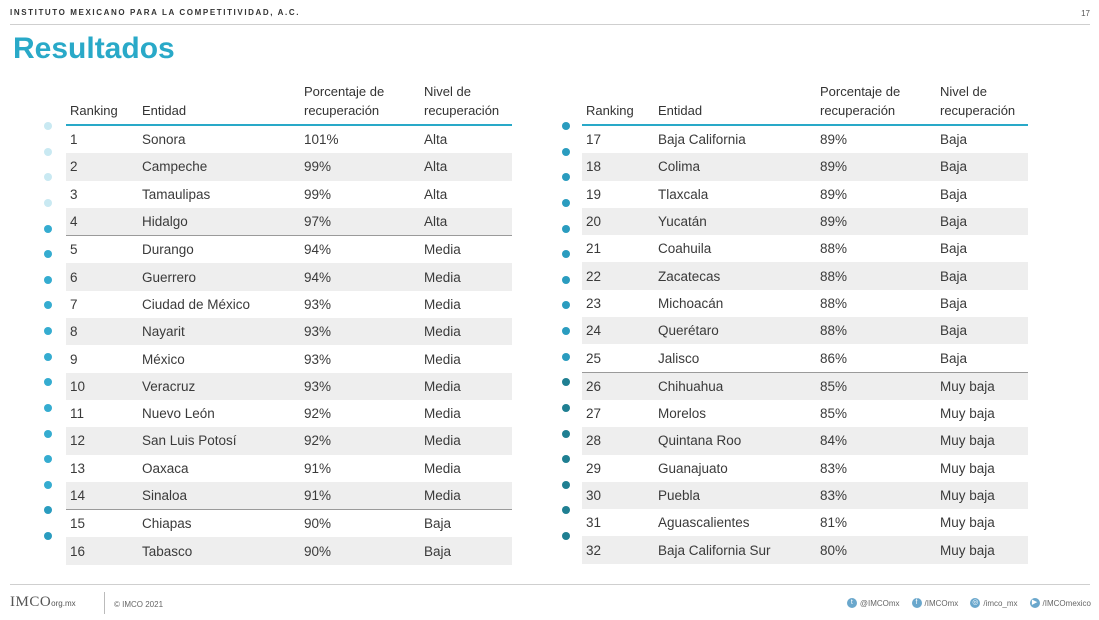 The height and width of the screenshot is (620, 1099). I want to click on cell-percentage: 94%, so click(360, 277).